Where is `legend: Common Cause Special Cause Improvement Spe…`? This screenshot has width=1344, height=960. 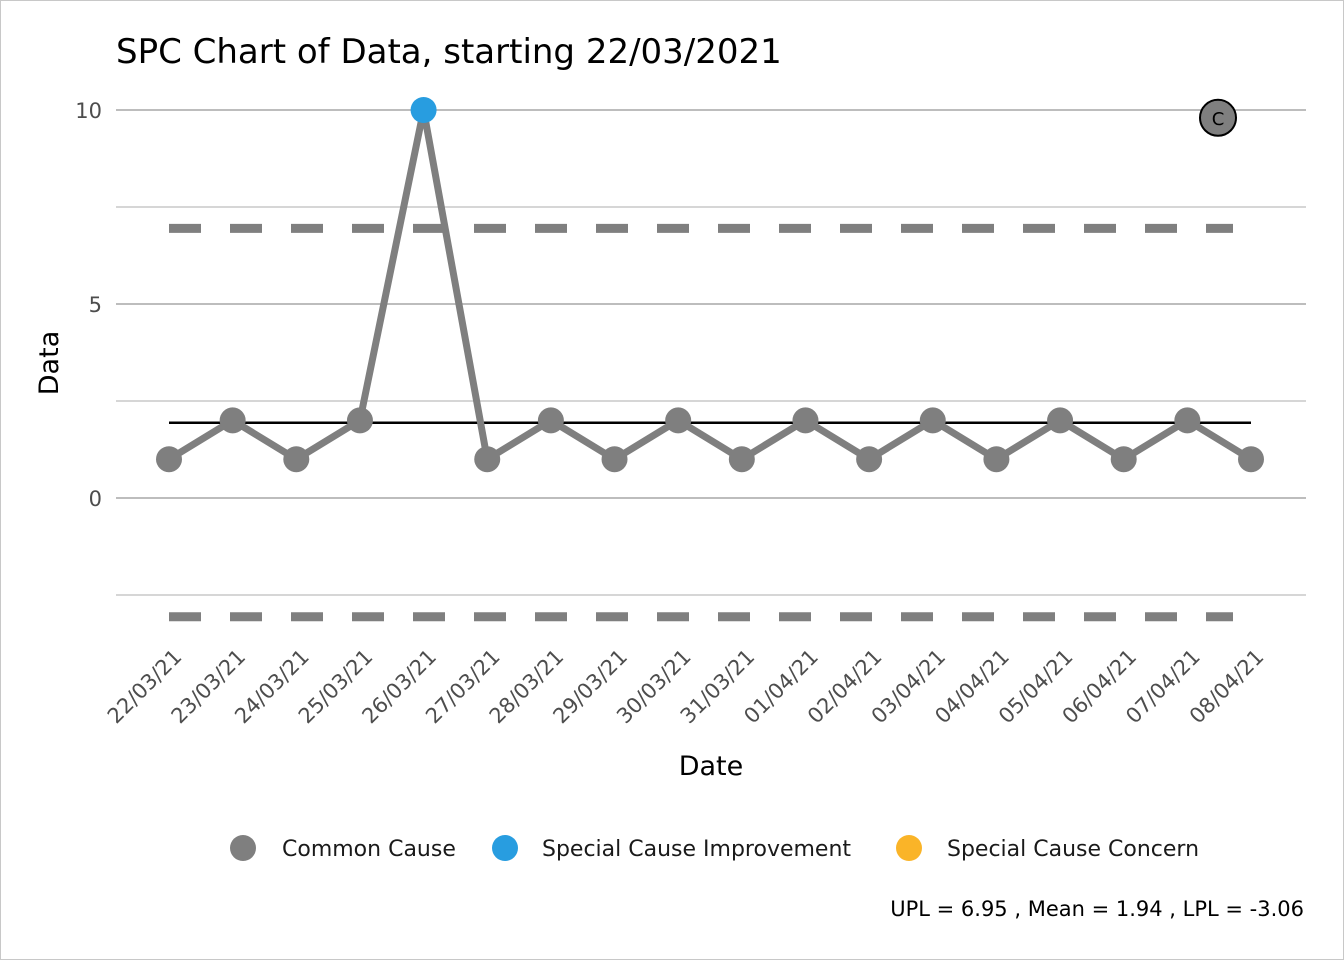
legend: Common Cause Special Cause Improvement Spe… is located at coordinates (714, 848).